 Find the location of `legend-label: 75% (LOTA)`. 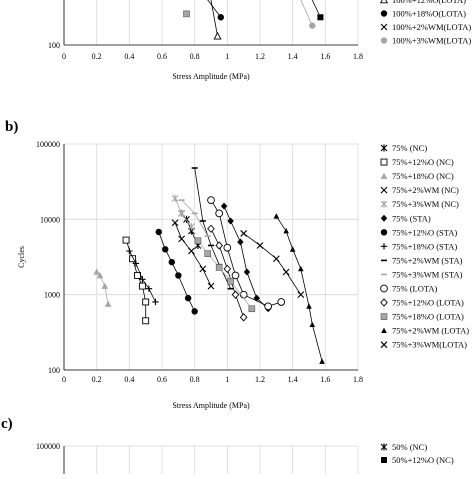

legend-label: 75% (LOTA) is located at coordinates (415, 289).